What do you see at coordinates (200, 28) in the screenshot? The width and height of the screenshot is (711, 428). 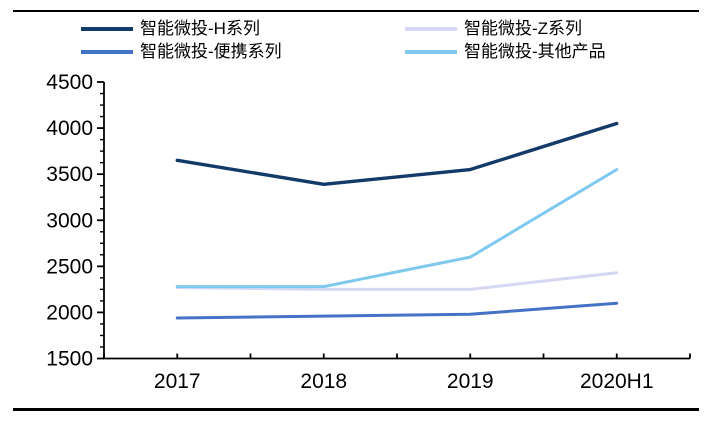 I see `legend-label-h-series: 智能微投-H系列` at bounding box center [200, 28].